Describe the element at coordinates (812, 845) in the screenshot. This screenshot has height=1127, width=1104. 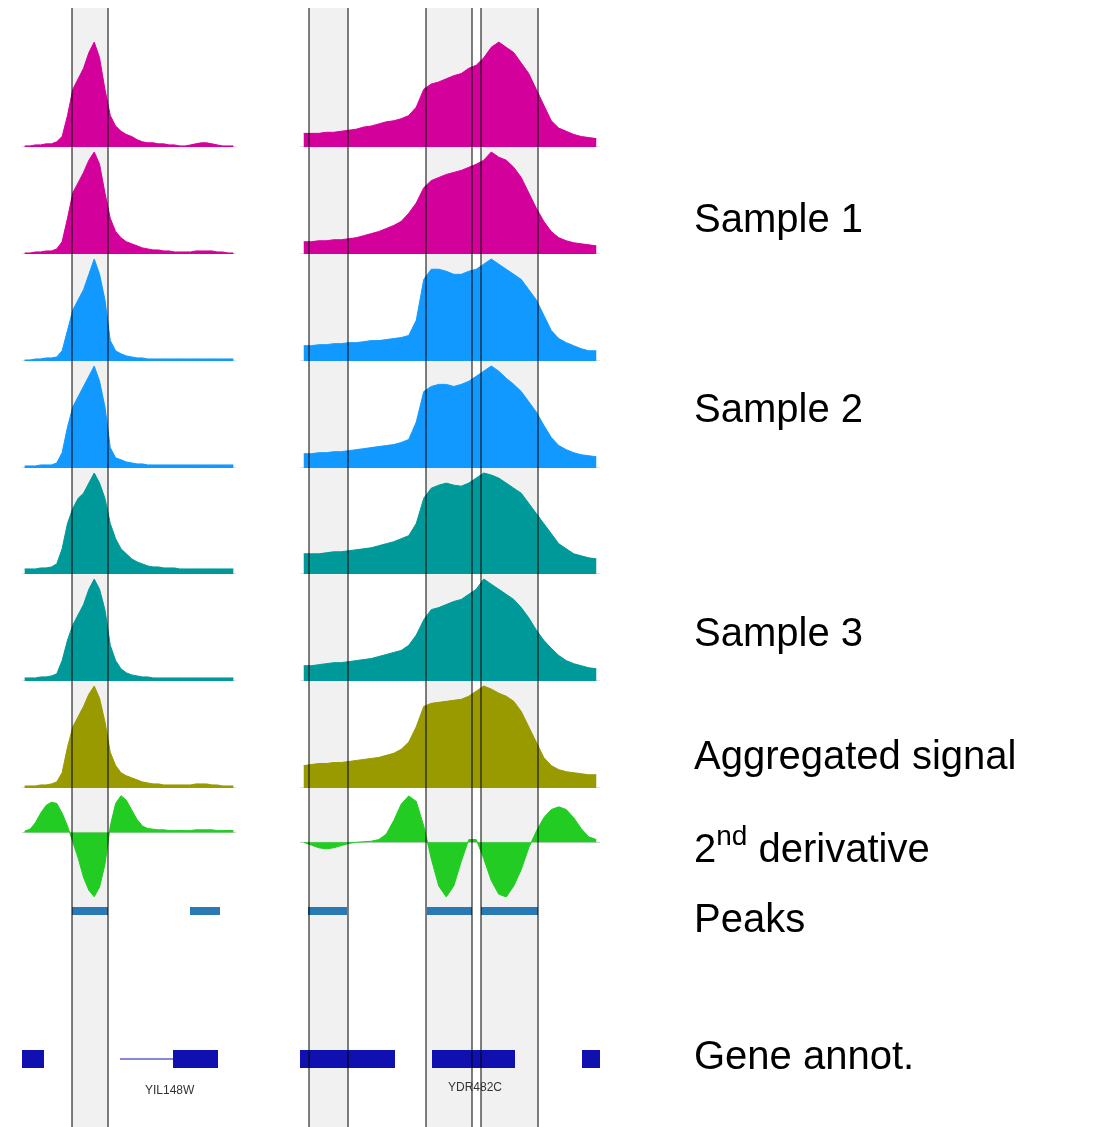
I see `text: 2$^{nd}$ derivative` at that location.